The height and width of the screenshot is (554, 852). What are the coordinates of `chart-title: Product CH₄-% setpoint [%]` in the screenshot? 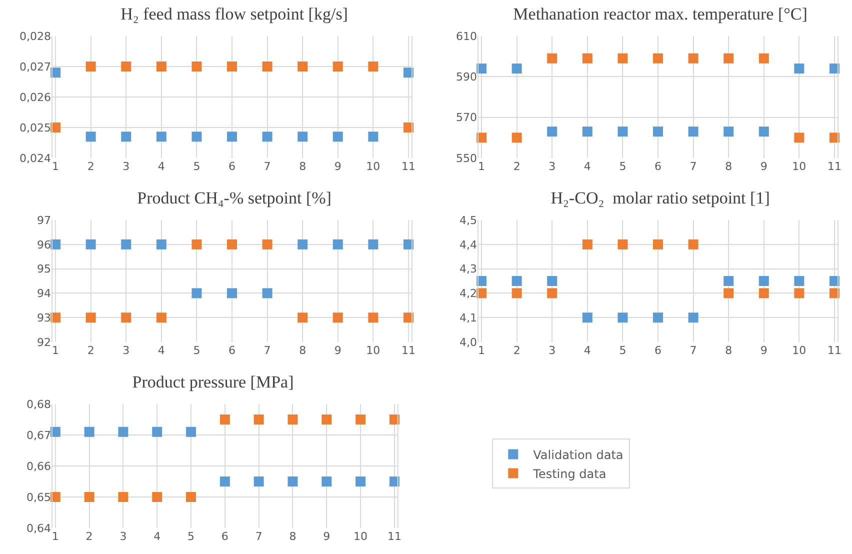 It's located at (234, 198).